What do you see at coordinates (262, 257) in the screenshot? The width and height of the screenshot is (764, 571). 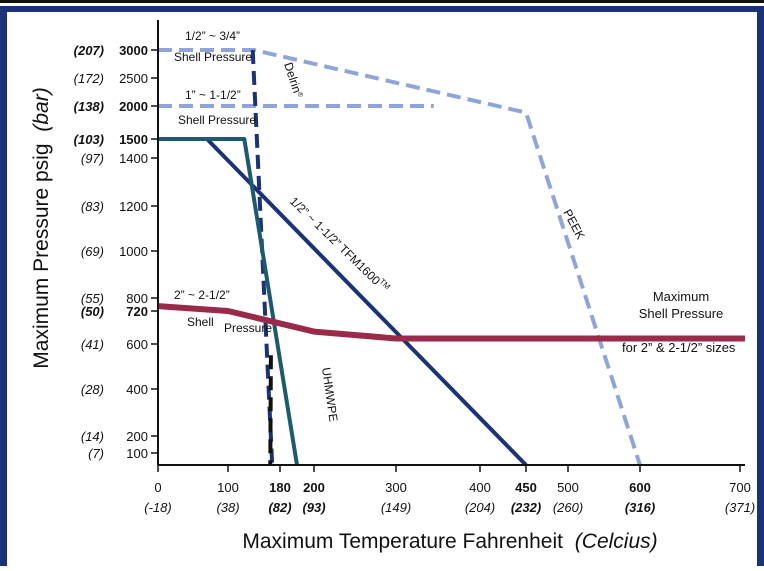 I see `series-line-delrin` at bounding box center [262, 257].